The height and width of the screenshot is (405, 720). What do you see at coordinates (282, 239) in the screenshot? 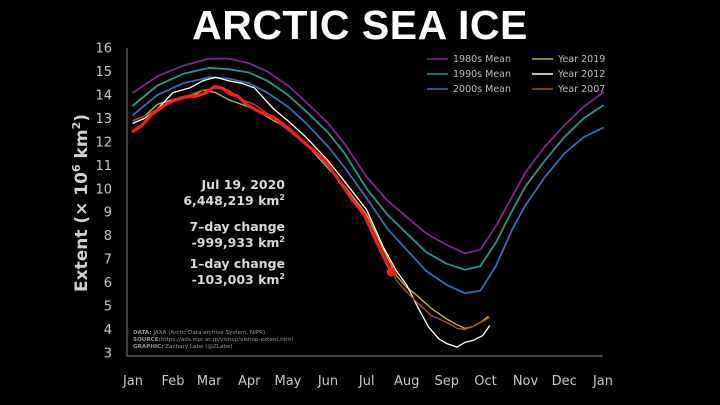
I see `annotation-7day-sup: 2` at bounding box center [282, 239].